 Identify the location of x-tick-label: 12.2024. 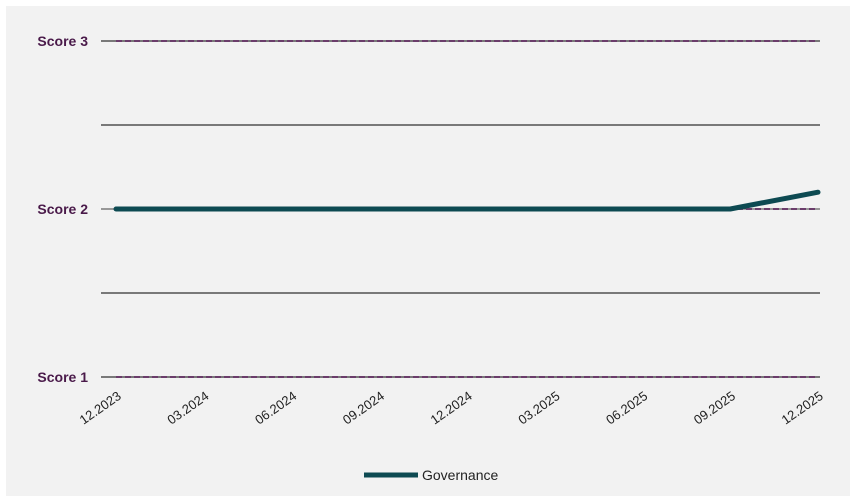
(451, 407).